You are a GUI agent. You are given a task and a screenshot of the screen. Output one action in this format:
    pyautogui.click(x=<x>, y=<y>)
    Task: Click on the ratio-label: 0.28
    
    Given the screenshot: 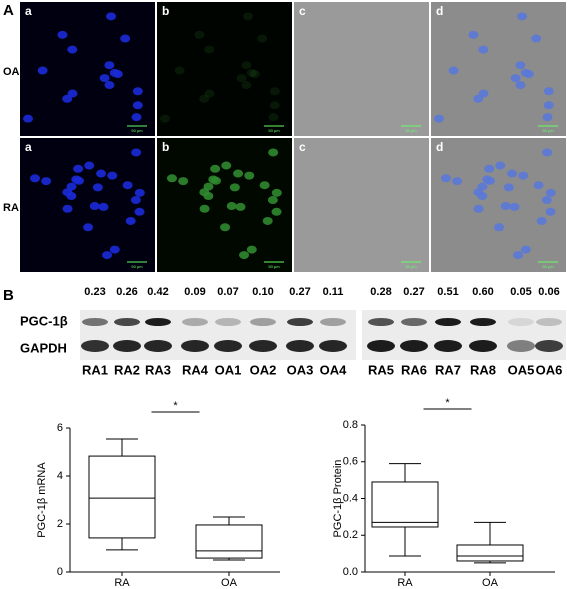 What is the action you would take?
    pyautogui.click(x=380, y=292)
    